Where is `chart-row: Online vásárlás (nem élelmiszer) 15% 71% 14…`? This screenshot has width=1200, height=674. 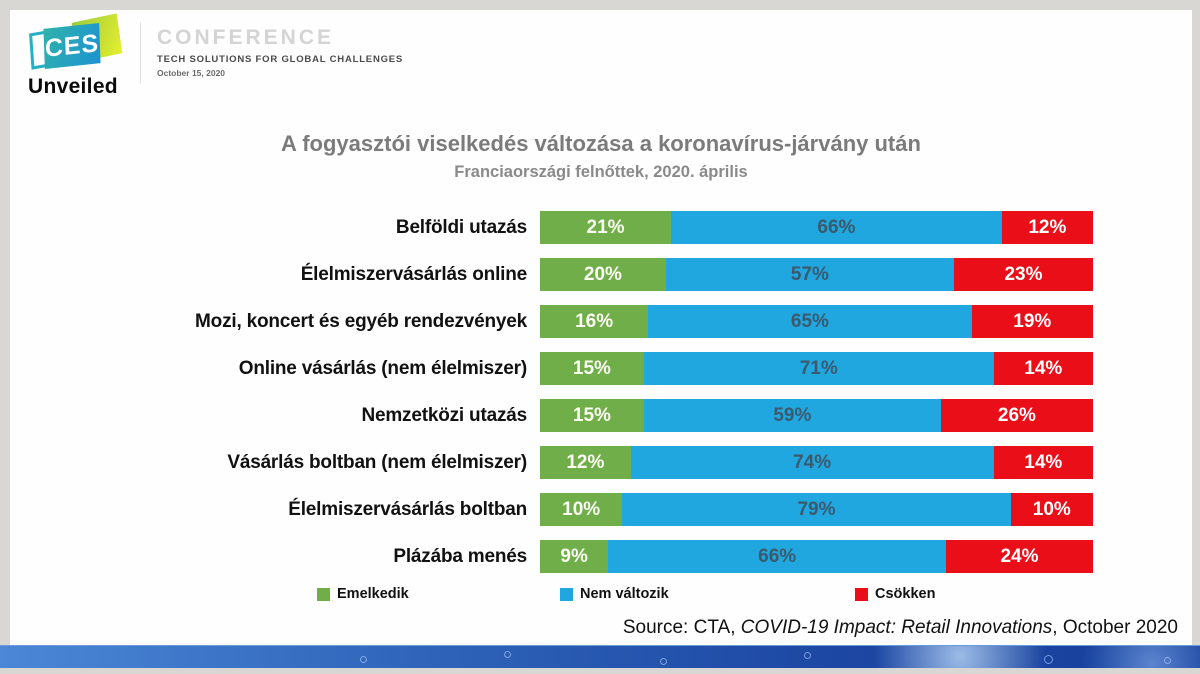
chart-row: Online vásárlás (nem élelmiszer) 15% 71% 14… is located at coordinates (601, 368).